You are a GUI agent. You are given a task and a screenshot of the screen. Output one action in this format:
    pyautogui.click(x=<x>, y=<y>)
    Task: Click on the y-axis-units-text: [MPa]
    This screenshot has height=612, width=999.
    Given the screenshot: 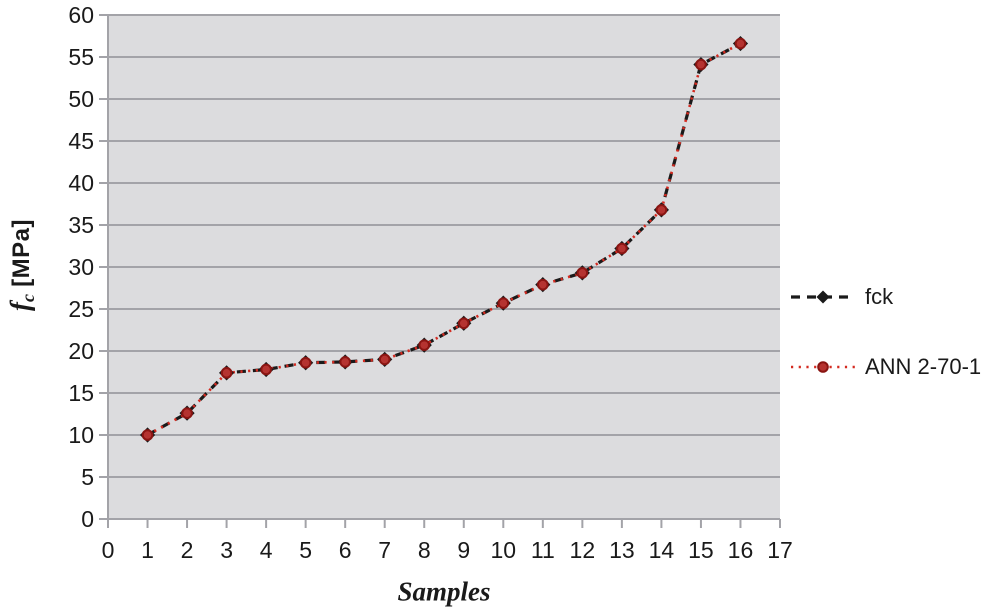 What is the action you would take?
    pyautogui.click(x=21, y=252)
    